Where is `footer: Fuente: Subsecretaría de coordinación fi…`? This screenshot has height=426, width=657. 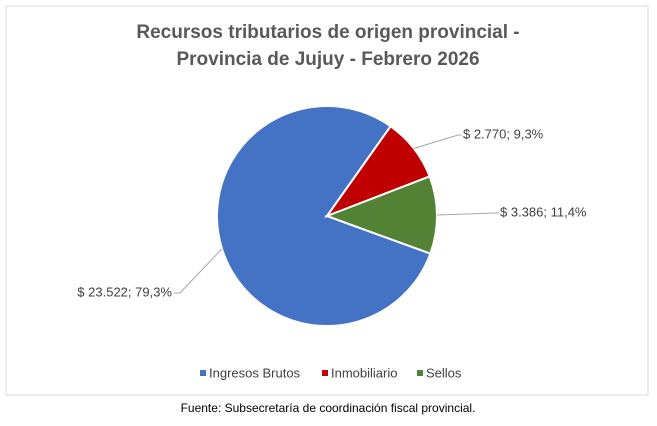 footer: Fuente: Subsecretaría de coordinación fi… is located at coordinates (328, 408).